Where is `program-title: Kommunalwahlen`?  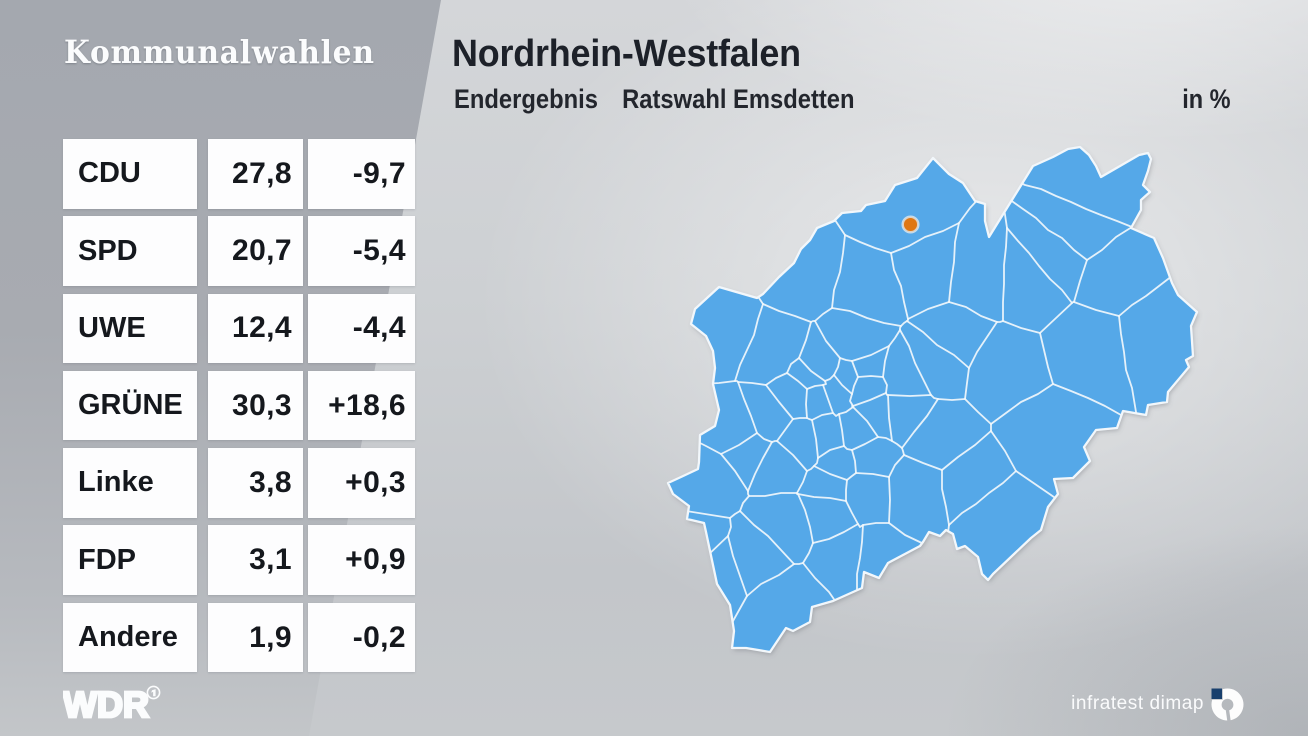
program-title: Kommunalwahlen is located at coordinates (219, 52).